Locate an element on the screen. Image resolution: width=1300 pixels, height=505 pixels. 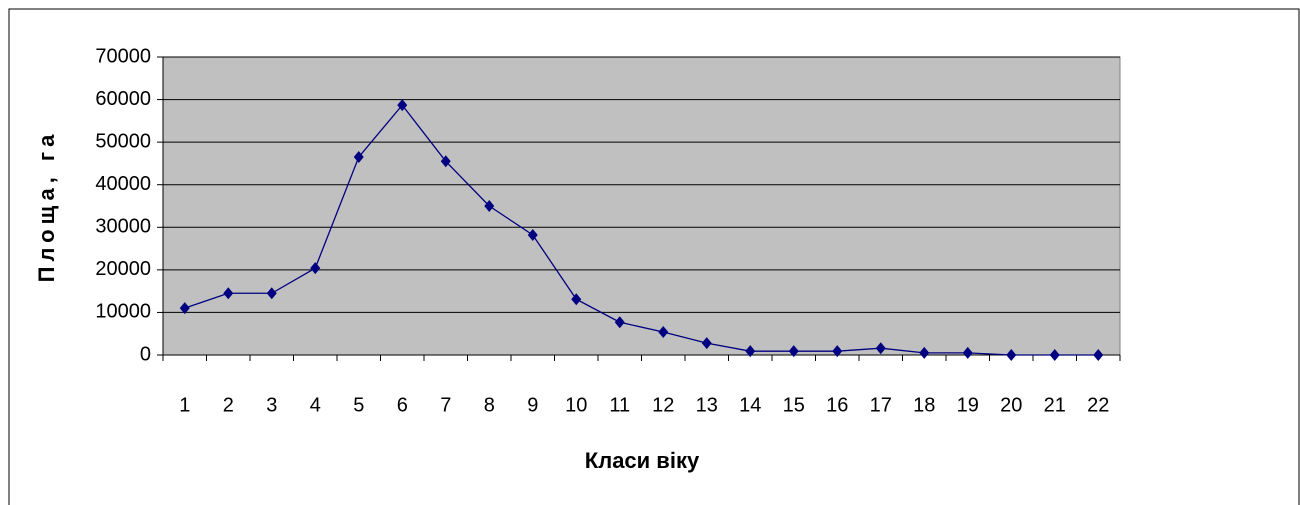
y-tick-label: 60000 is located at coordinates (123, 99).